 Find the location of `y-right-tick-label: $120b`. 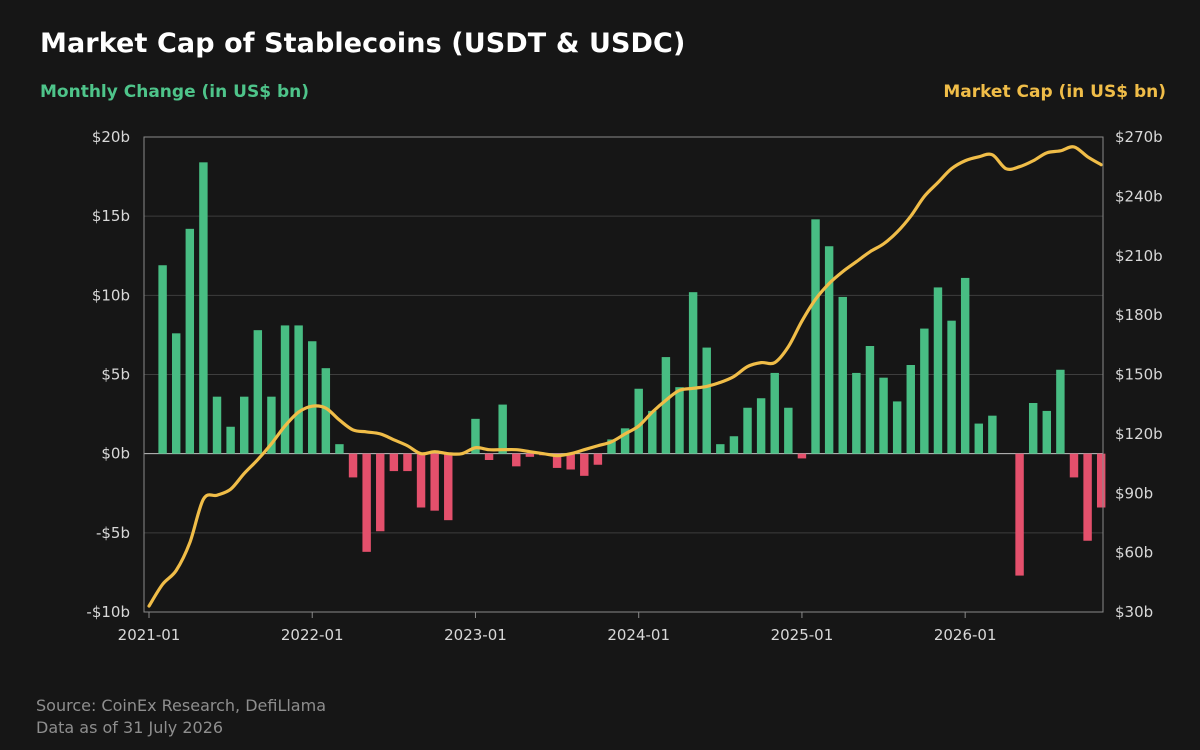

y-right-tick-label: $120b is located at coordinates (1139, 434).